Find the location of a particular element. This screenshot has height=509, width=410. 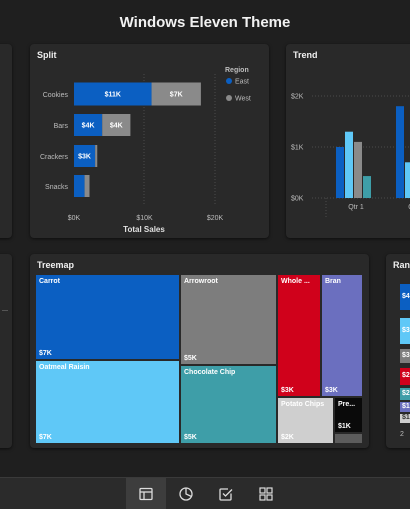

split-category-label: Cookies is located at coordinates (56, 95).